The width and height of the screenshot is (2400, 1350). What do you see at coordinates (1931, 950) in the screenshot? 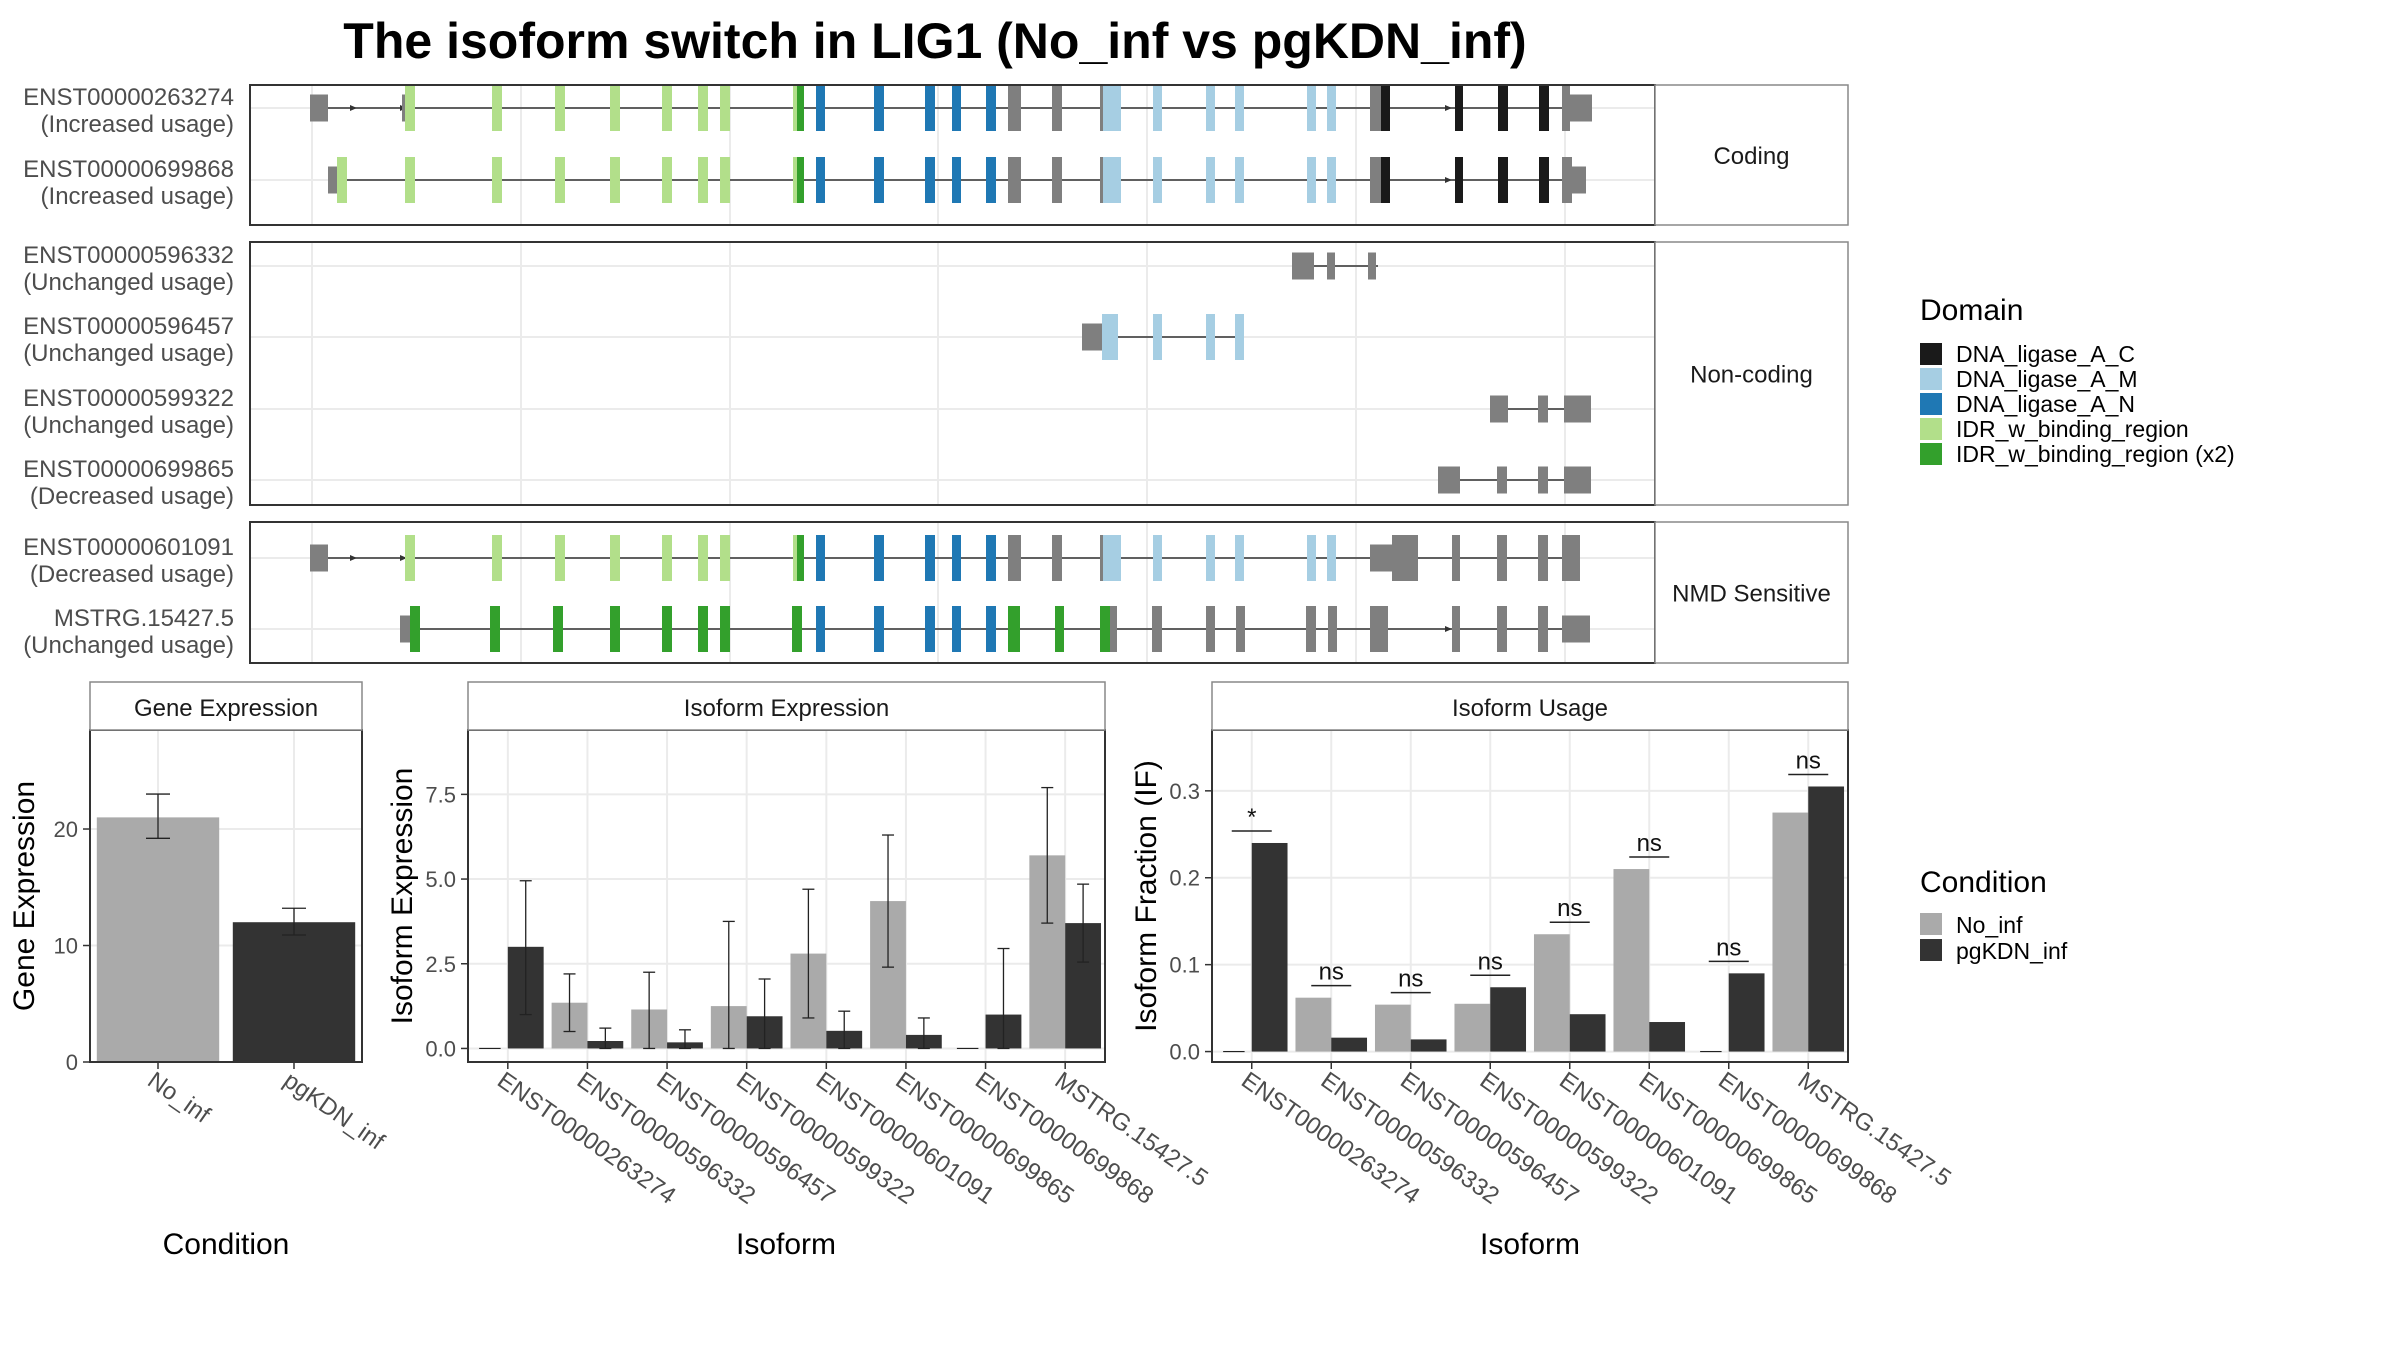
I see `condition-legend-swatch` at bounding box center [1931, 950].